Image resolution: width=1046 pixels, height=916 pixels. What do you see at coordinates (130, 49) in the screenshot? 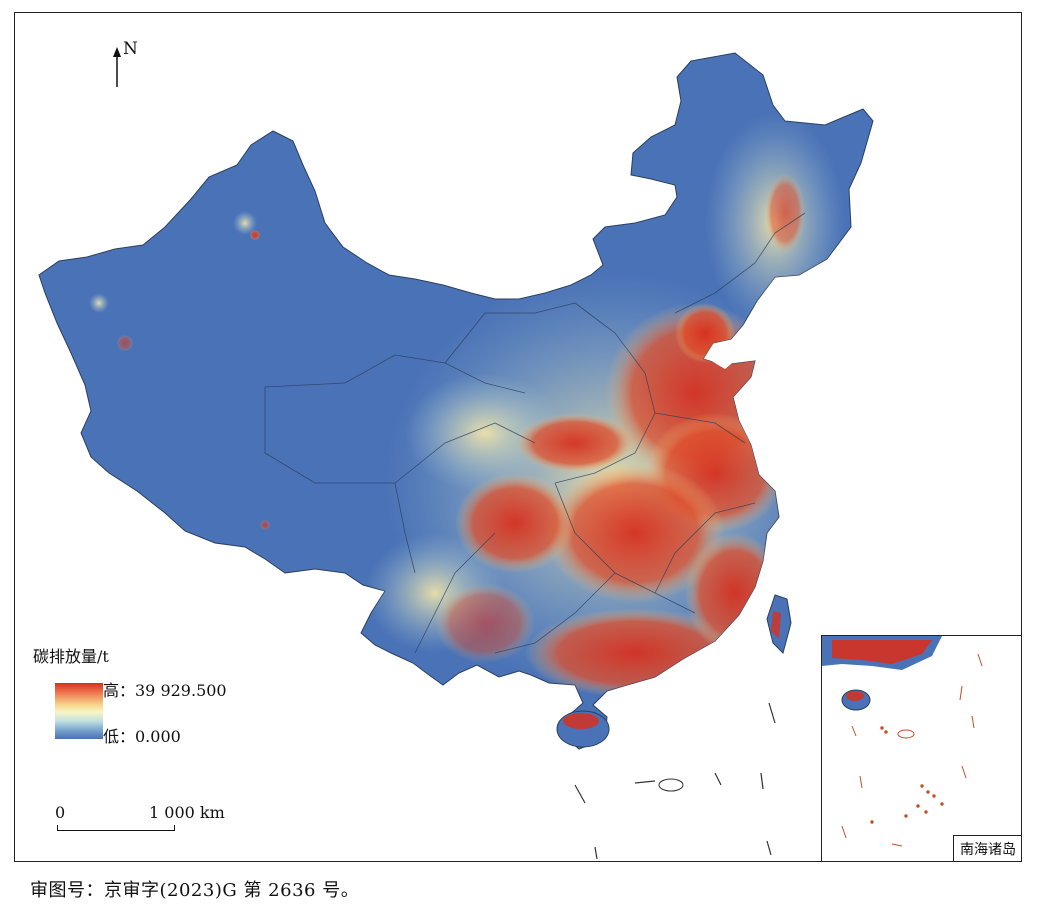
I see `north-label: N` at bounding box center [130, 49].